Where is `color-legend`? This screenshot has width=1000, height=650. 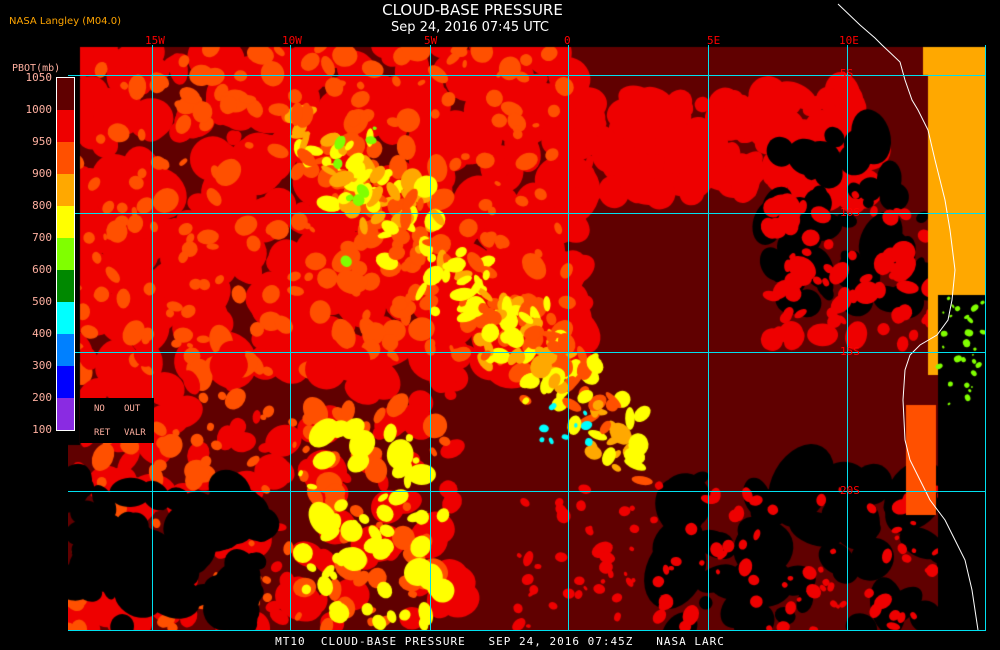
color-legend is located at coordinates (65, 254).